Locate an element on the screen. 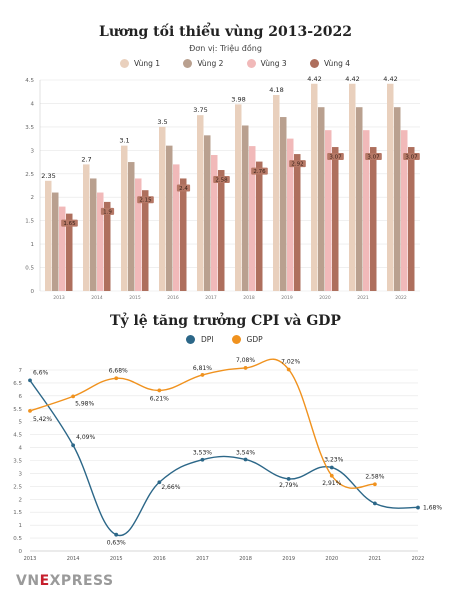 The height and width of the screenshot is (600, 451). line-ytick-label: 6 is located at coordinates (21, 397).